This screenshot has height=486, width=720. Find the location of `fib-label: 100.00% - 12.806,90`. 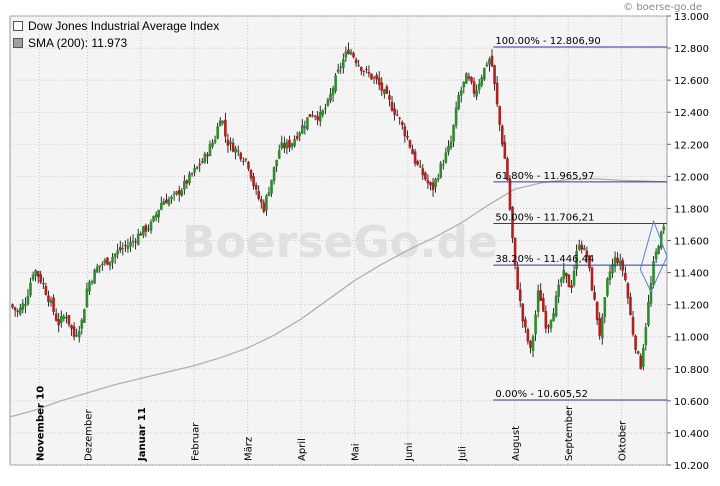

fib-label: 100.00% - 12.806,90 is located at coordinates (547, 41).